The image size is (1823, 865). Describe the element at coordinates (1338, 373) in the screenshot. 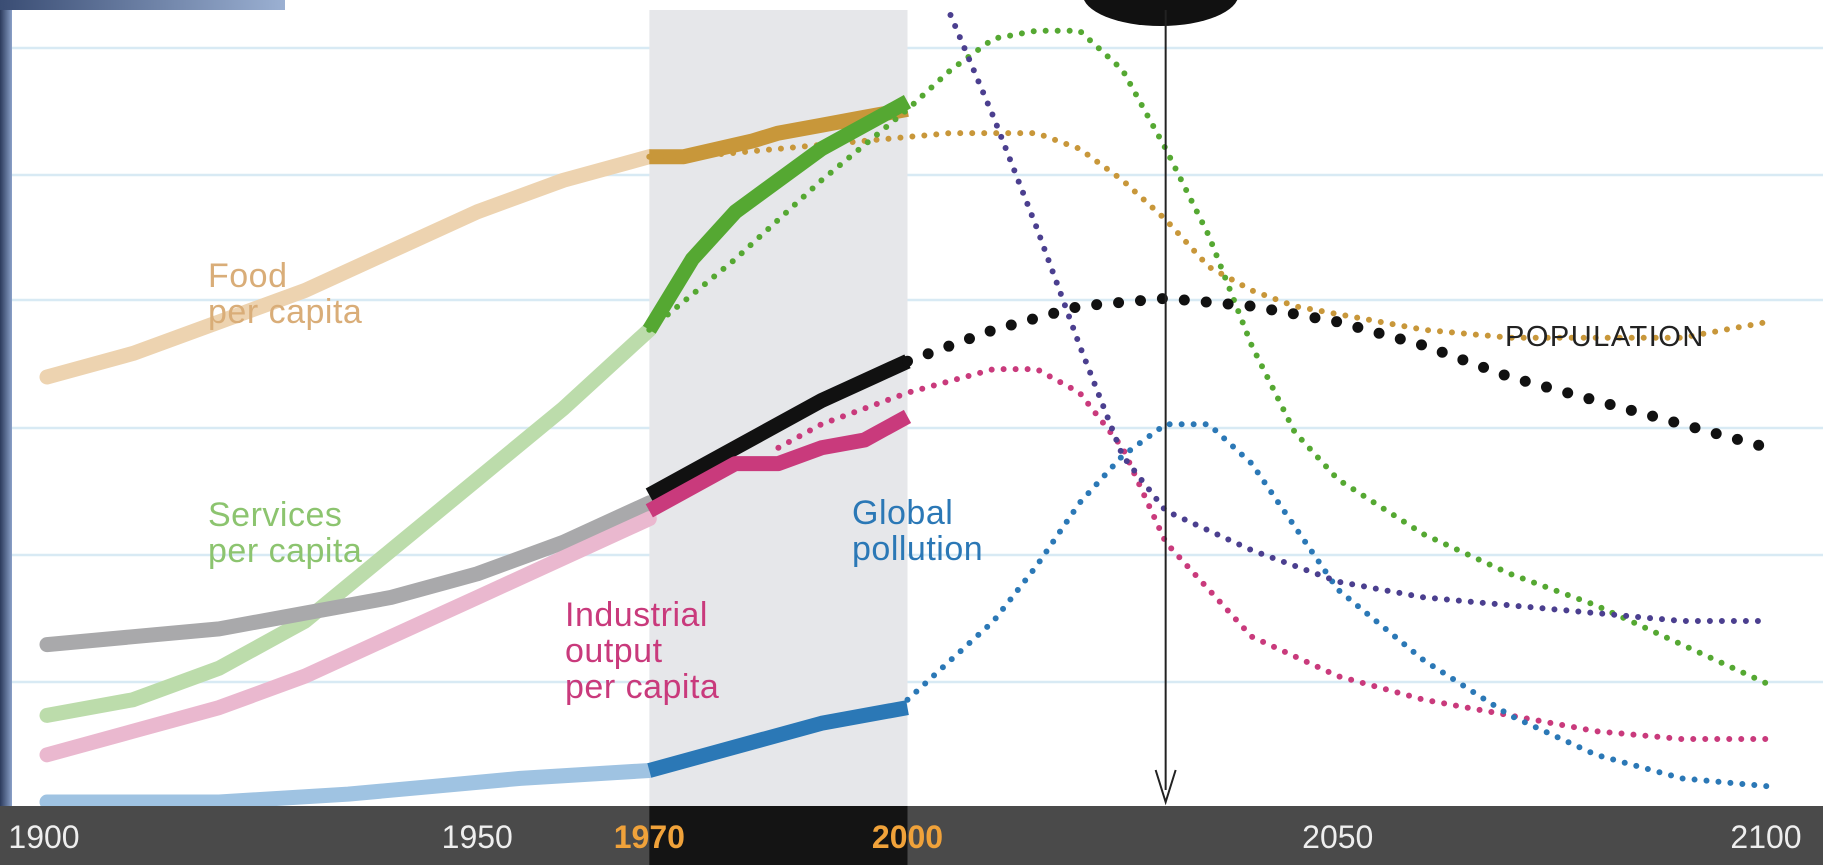

I see `population-projection-line` at that location.